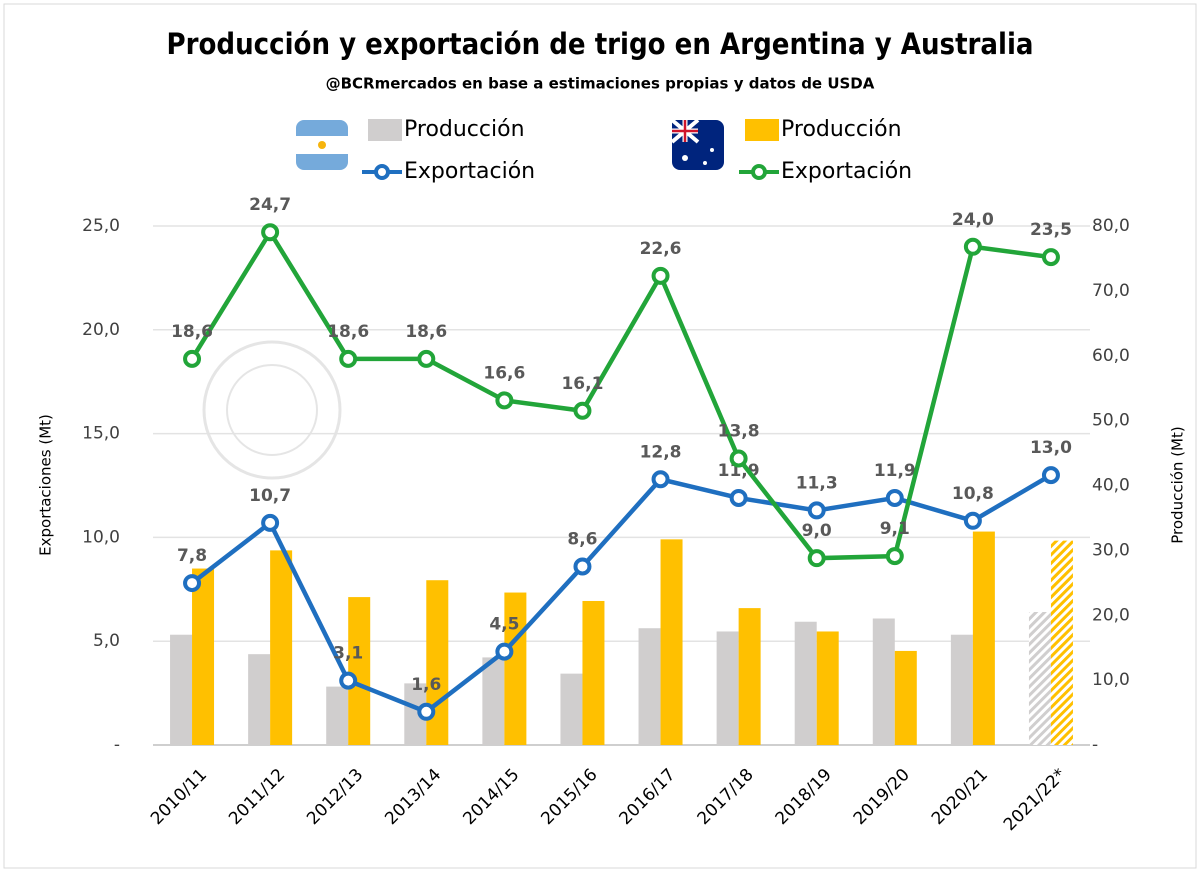 Image resolution: width=1201 pixels, height=876 pixels. I want to click on y-tick-label: -, so click(117, 745).